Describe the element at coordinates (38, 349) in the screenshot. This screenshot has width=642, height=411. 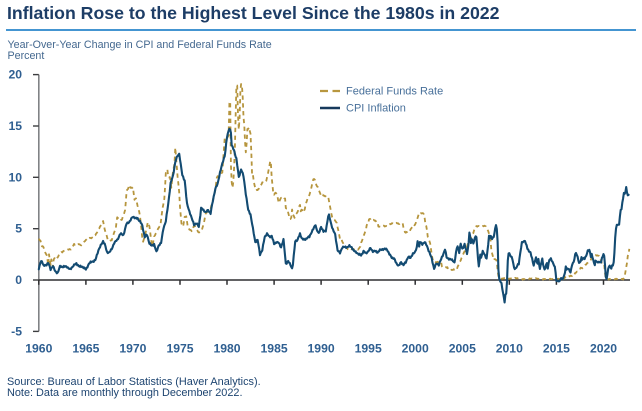
I see `svg-text: 1960` at that location.